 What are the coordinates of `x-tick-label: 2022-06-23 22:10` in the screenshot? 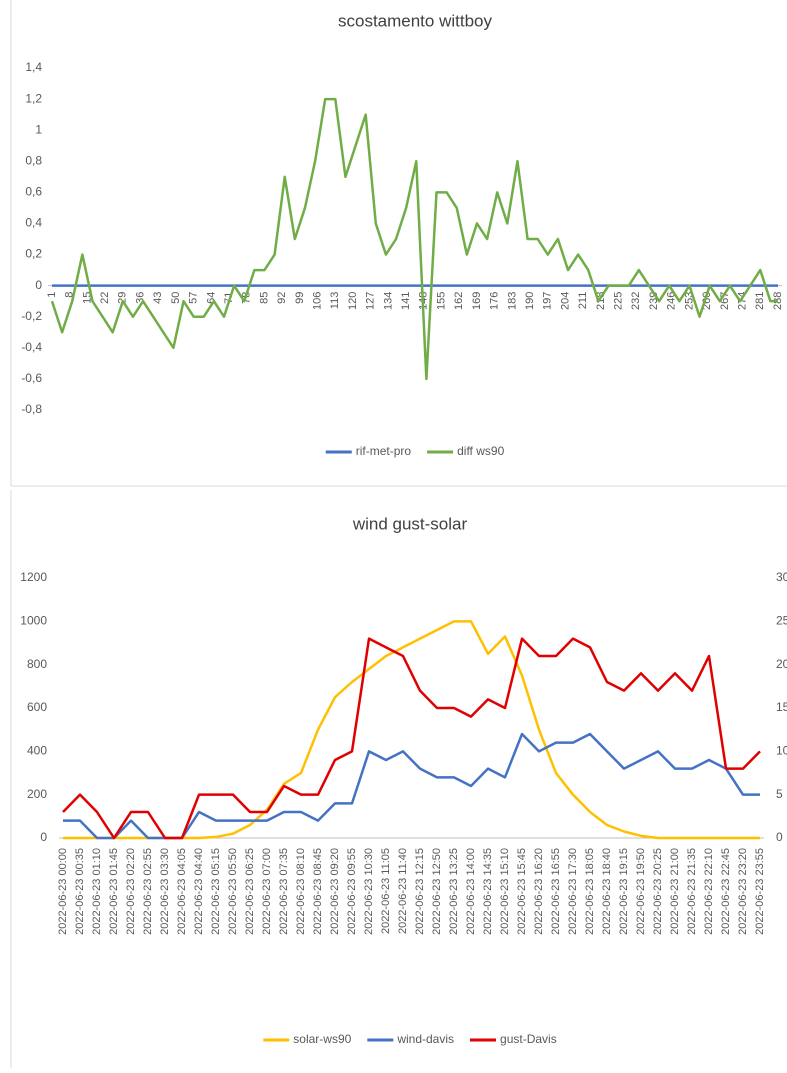 It's located at (709, 891).